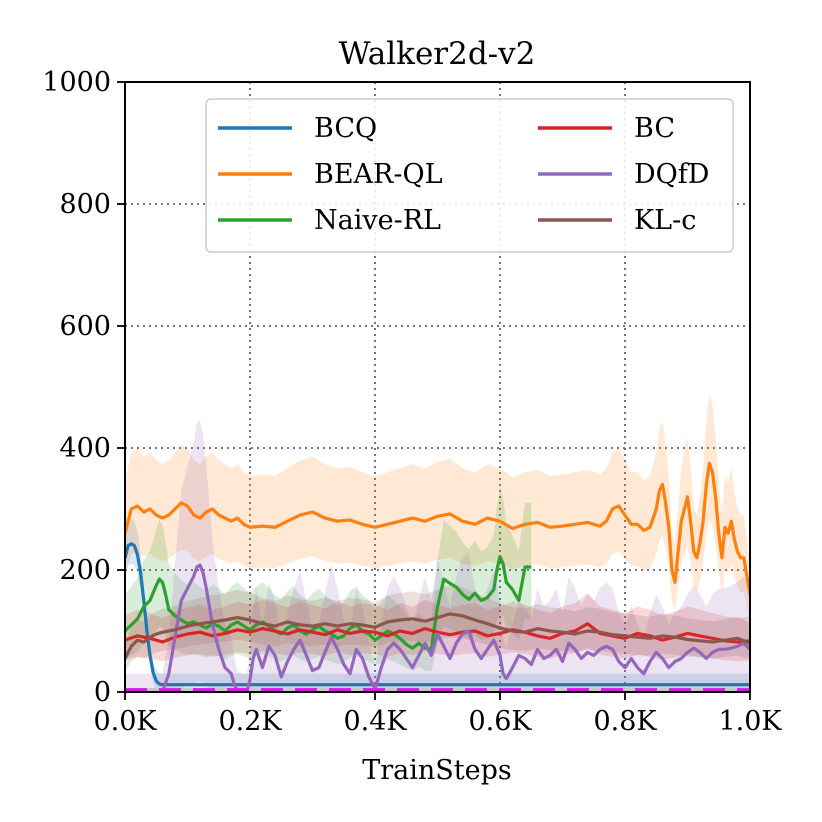 The width and height of the screenshot is (822, 822). I want to click on band-naive-rl, so click(328, 579).